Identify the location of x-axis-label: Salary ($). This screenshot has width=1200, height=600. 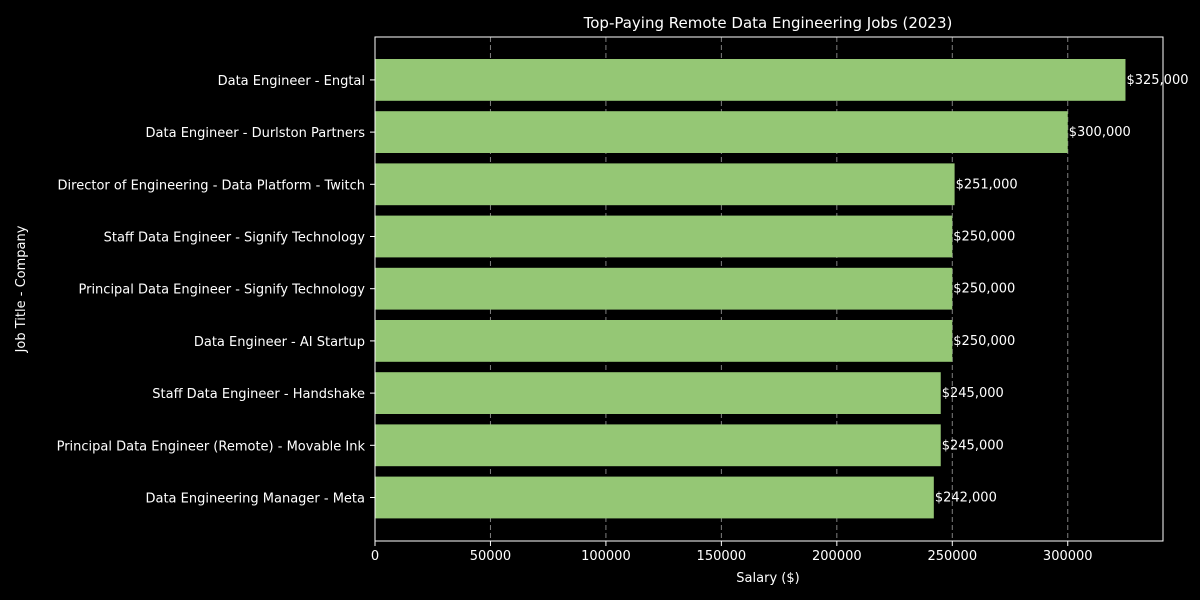
(767, 578).